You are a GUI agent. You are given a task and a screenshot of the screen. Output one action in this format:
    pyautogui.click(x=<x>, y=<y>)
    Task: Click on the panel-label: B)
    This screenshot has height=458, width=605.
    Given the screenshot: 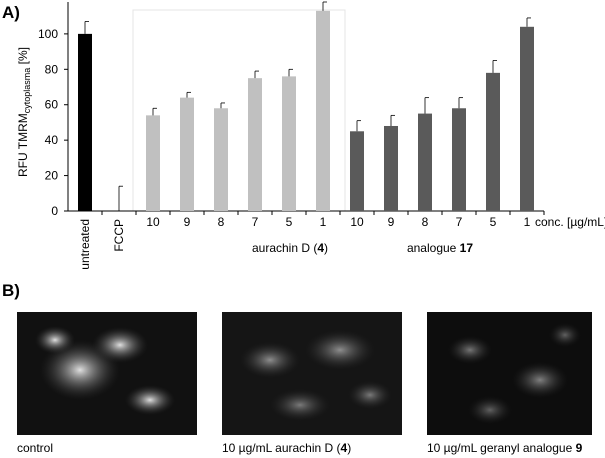 What is the action you would take?
    pyautogui.click(x=11, y=290)
    